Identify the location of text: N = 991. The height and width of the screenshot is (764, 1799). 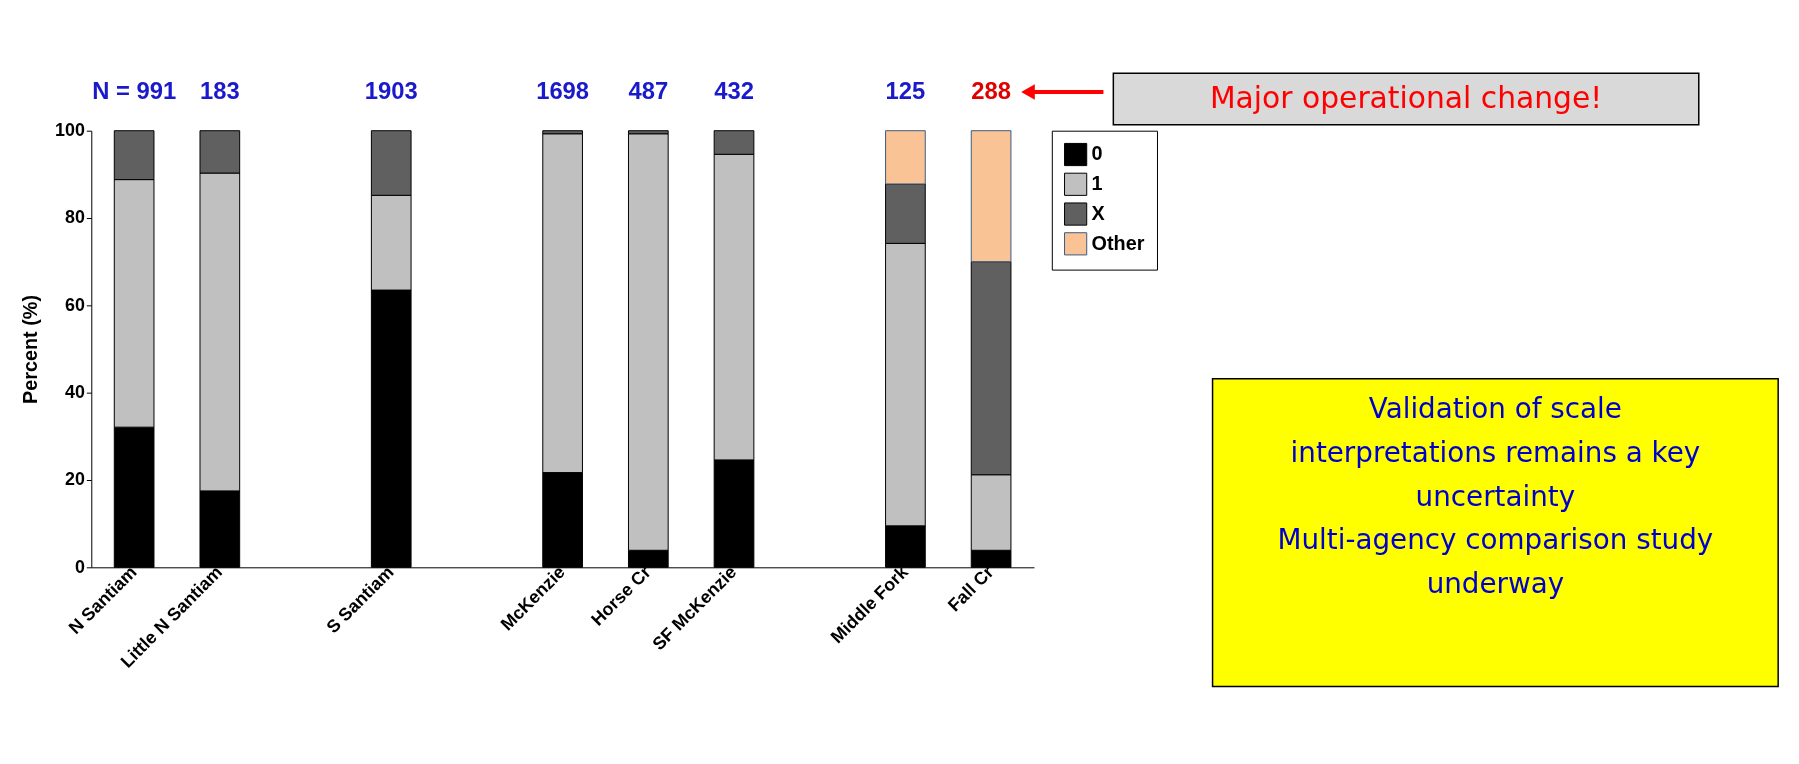
(134, 90).